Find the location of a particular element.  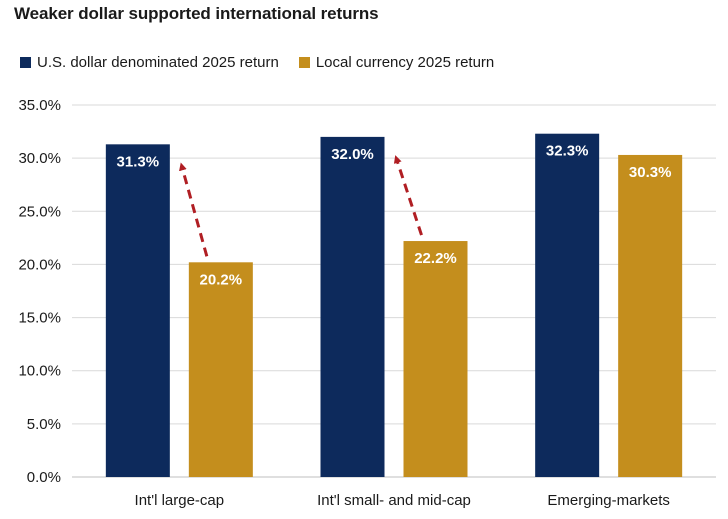

y-tick-label: 30.0% is located at coordinates (39, 158).